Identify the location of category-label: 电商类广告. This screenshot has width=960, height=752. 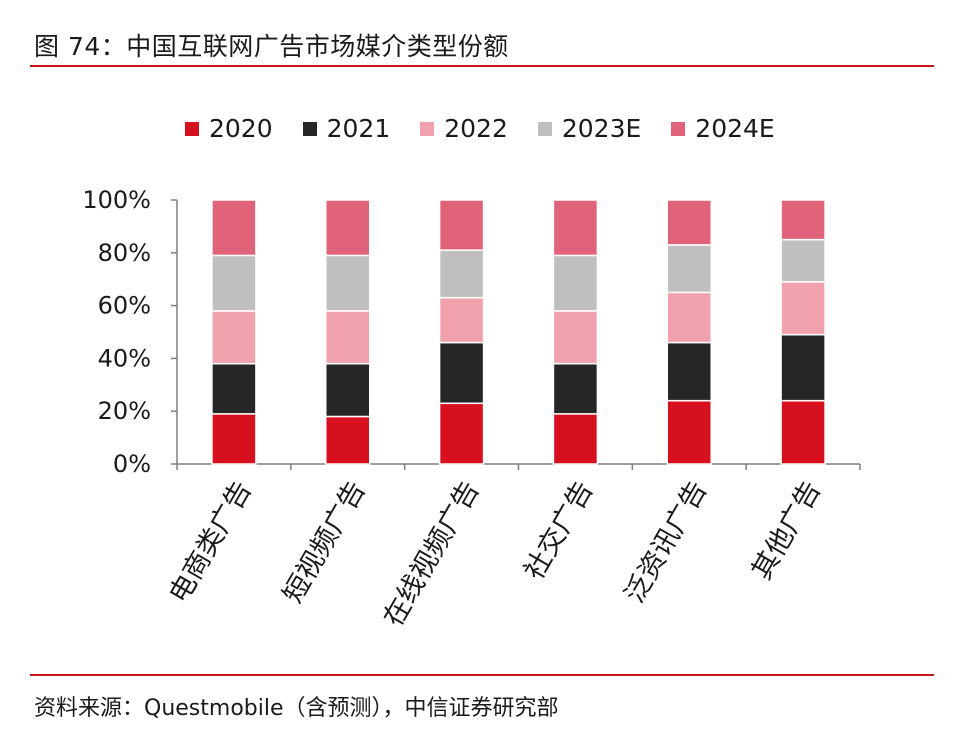
(211, 542).